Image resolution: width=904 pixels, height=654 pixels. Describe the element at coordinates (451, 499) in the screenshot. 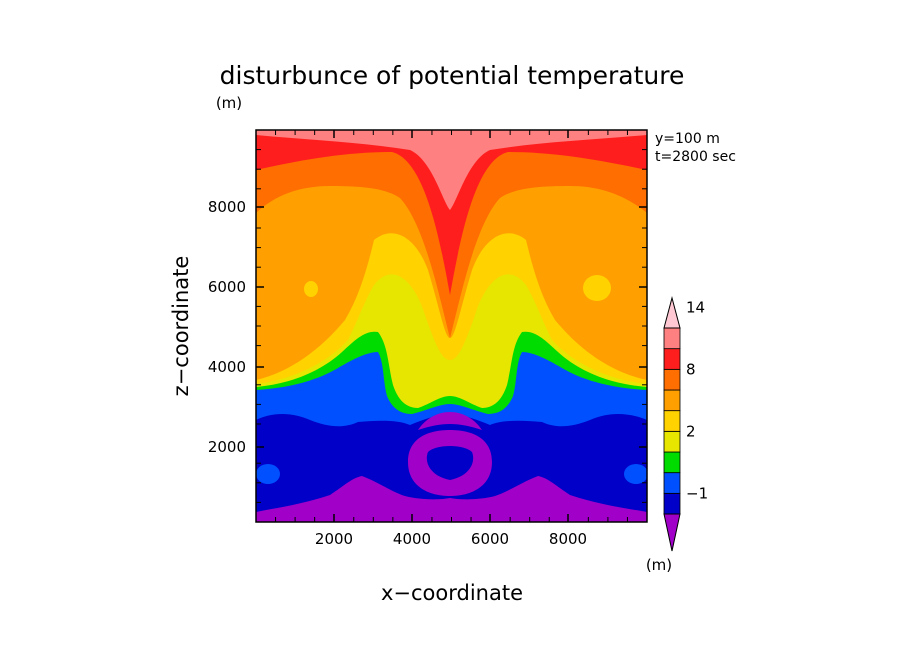

I see `purple-surface-layer` at that location.